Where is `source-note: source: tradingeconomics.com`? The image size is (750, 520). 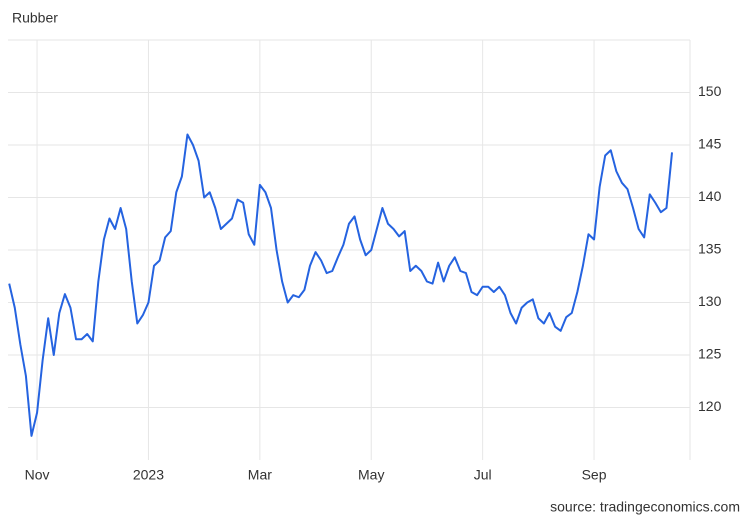
source-note: source: tradingeconomics.com is located at coordinates (645, 507).